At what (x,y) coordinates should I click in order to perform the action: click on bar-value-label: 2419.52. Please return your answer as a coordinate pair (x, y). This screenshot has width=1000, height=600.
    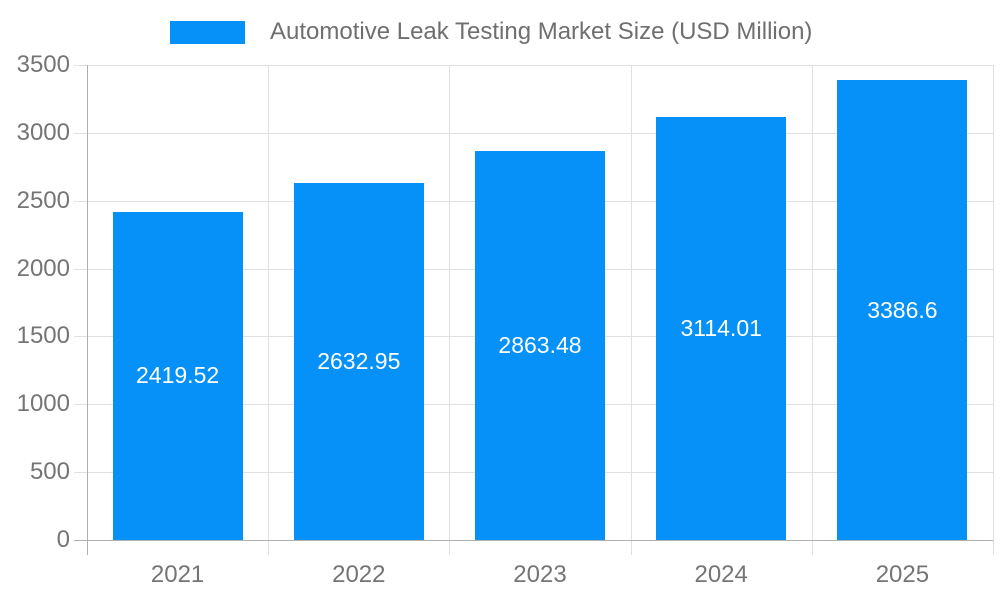
    Looking at the image, I should click on (178, 375).